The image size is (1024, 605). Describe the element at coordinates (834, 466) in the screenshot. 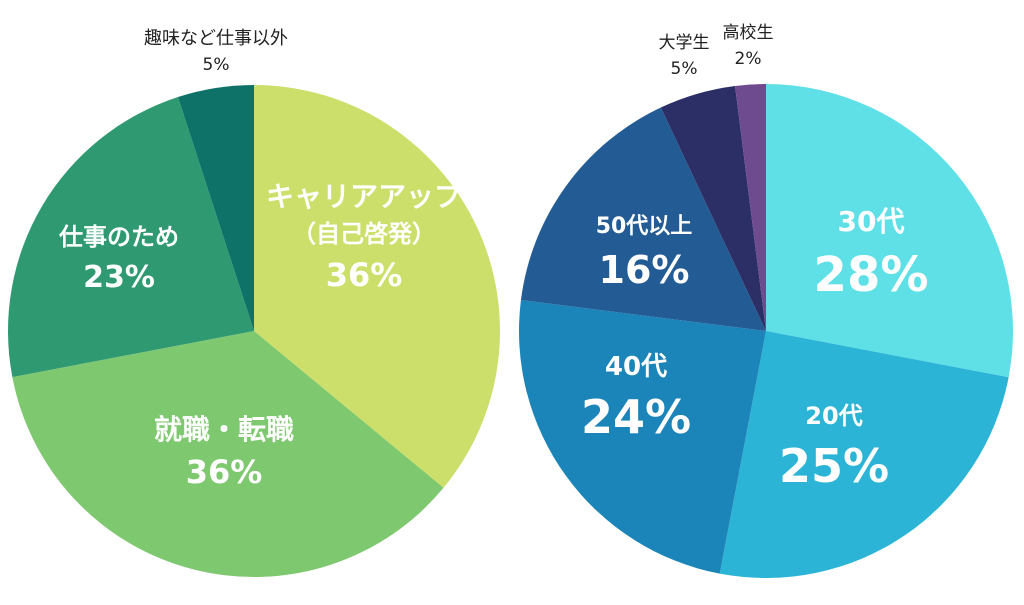

I see `slice-value-label: 25%` at that location.